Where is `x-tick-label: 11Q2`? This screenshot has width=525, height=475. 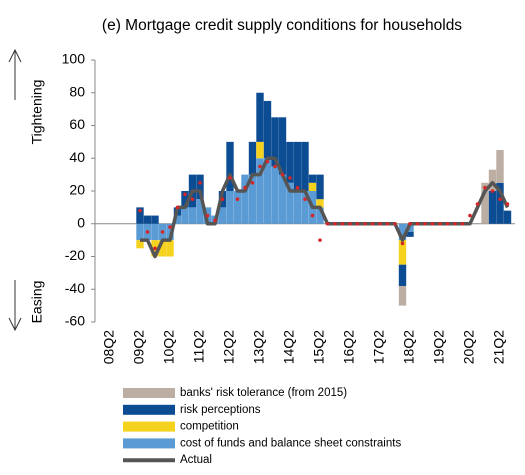
x-tick-label: 11Q2 is located at coordinates (199, 346).